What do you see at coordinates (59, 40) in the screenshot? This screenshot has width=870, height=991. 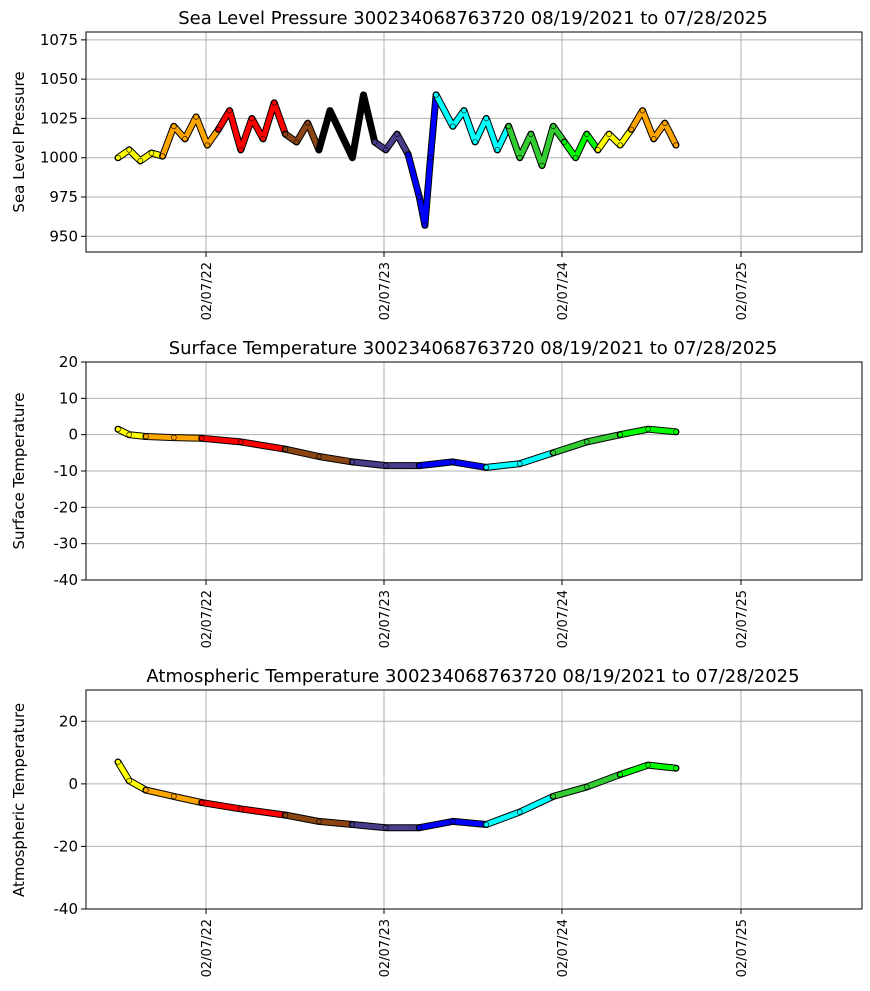 I see `y-tick-label: 1075` at bounding box center [59, 40].